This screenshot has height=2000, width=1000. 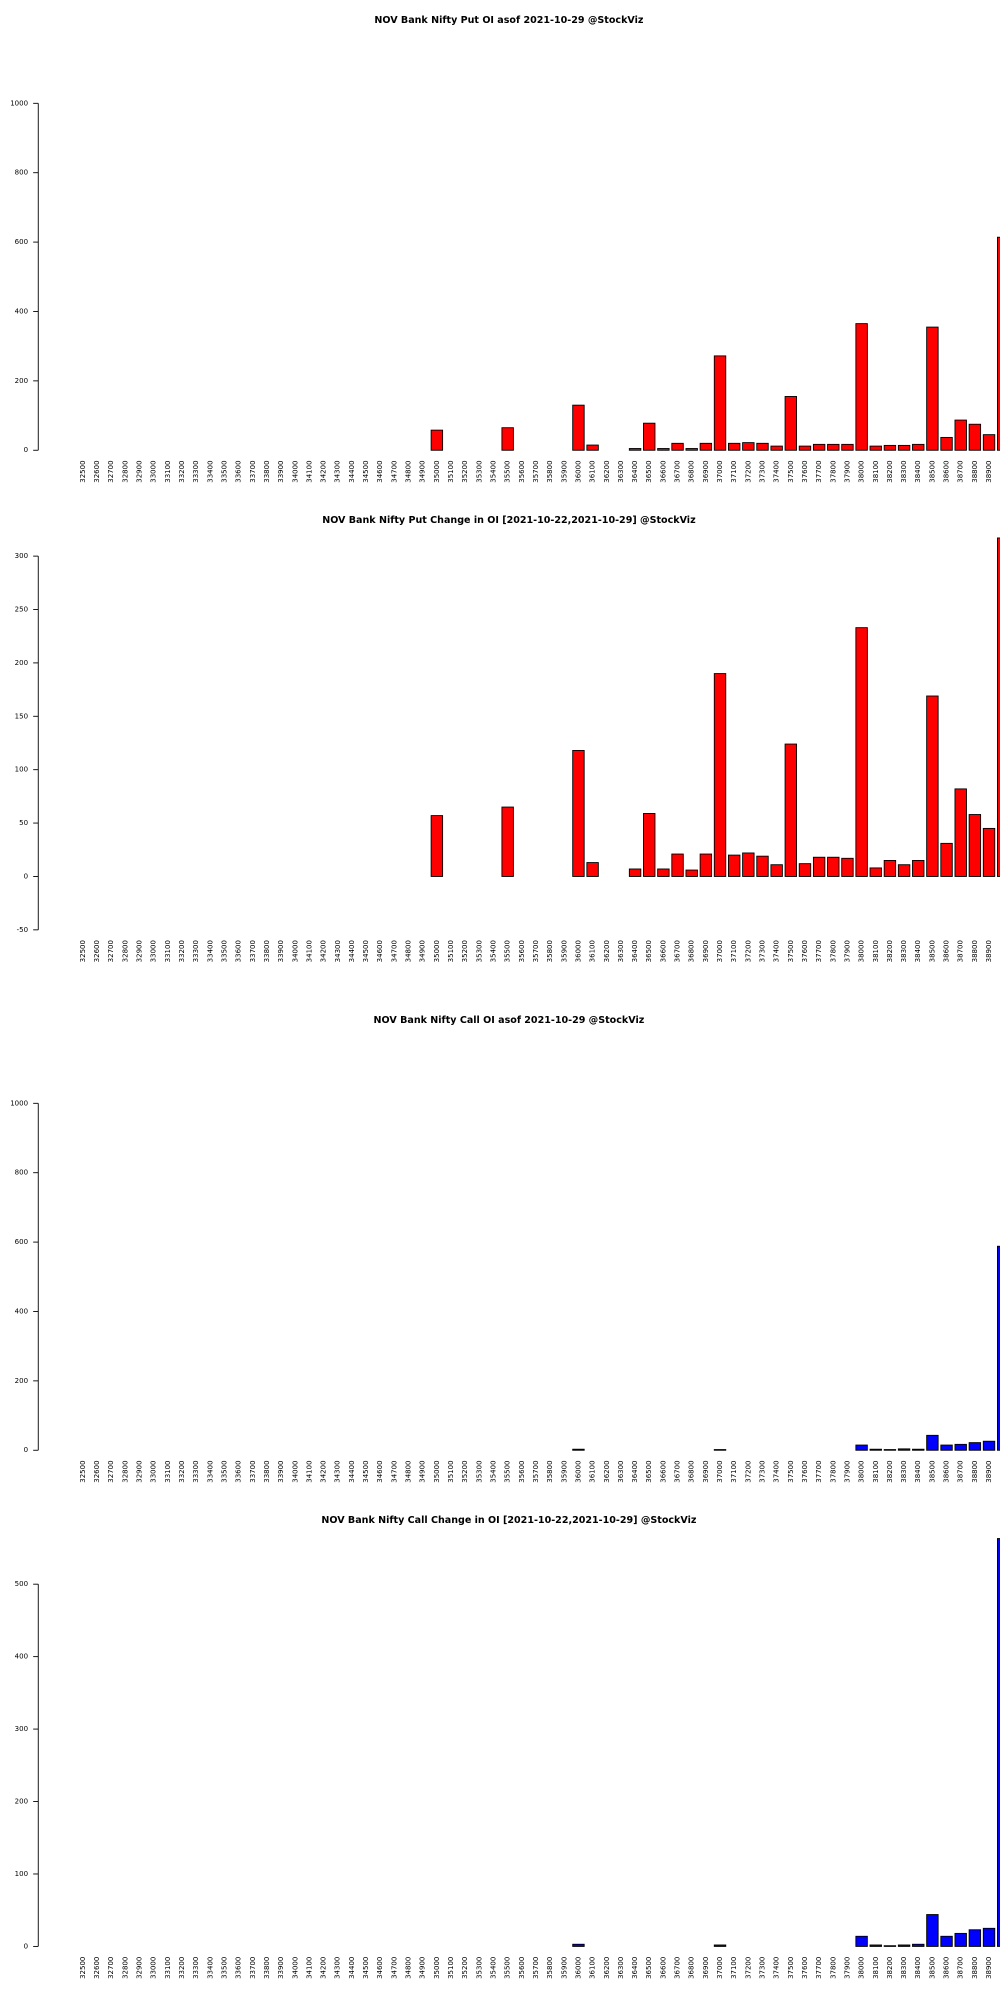 I want to click on x-tick-label: 37300, so click(x=762, y=471).